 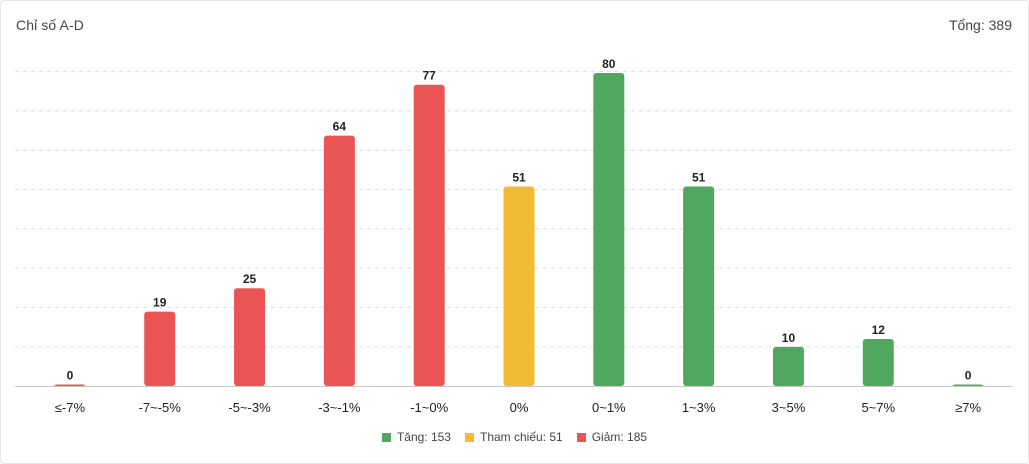 I want to click on total-count: Tổng: 389, so click(x=980, y=25).